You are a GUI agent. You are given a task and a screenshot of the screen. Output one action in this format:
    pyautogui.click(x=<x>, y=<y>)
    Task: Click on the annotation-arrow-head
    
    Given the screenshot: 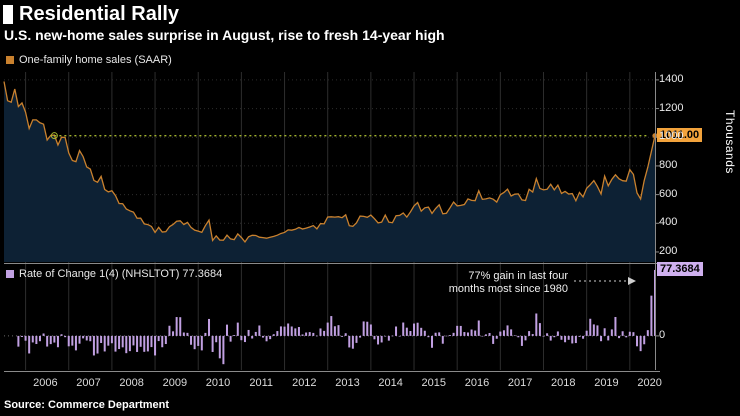 What is the action you would take?
    pyautogui.click(x=632, y=281)
    